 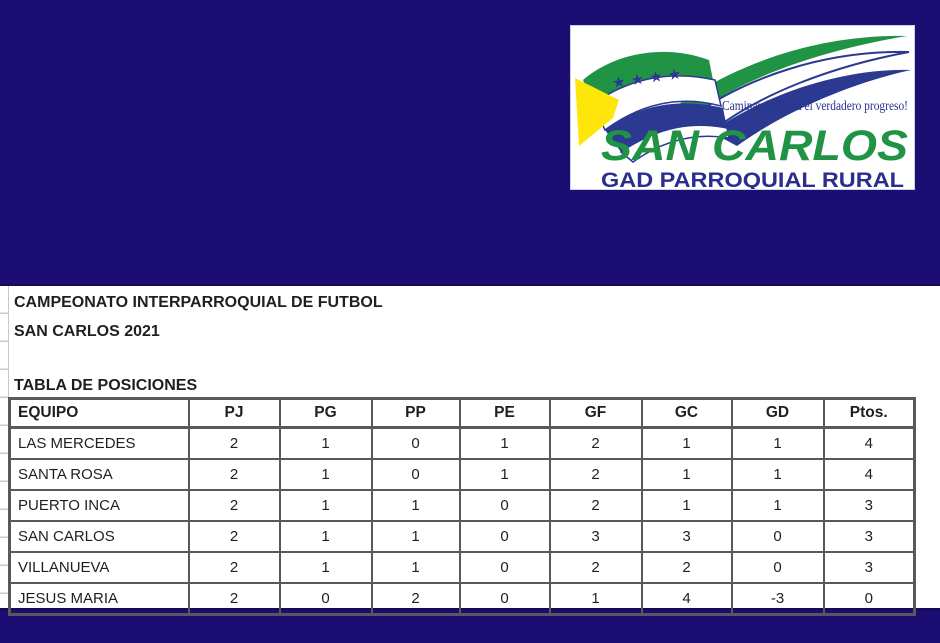 I want to click on header-cell-gd: GD, so click(x=777, y=413).